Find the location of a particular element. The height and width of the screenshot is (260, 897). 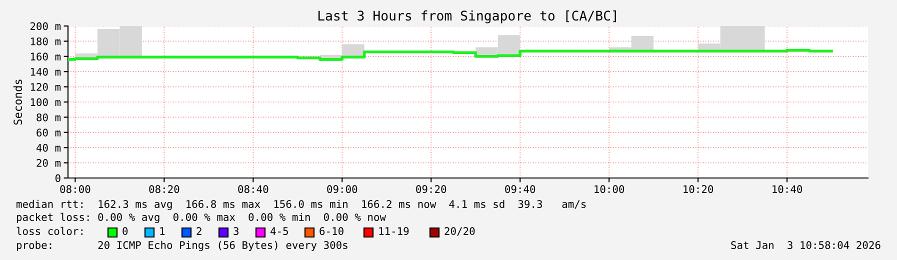

y-tick-label: 60 m is located at coordinates (48, 132).